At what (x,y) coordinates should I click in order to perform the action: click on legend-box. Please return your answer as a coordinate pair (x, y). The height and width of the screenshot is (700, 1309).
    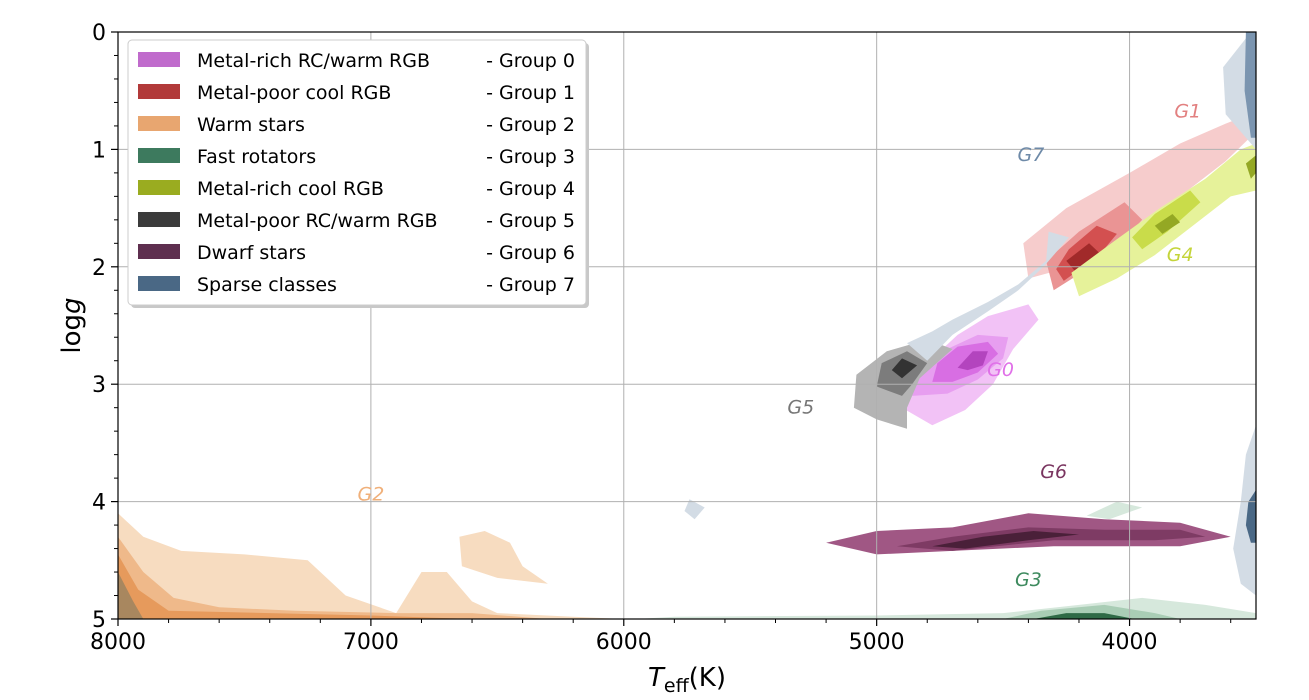
    Looking at the image, I should click on (357, 172).